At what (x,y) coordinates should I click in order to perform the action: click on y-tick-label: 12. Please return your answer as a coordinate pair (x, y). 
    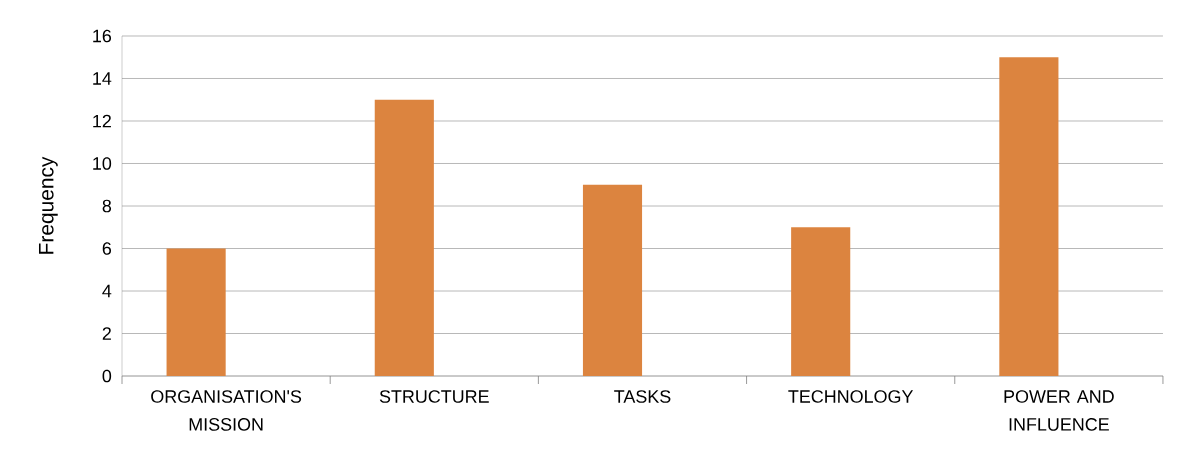
    Looking at the image, I should click on (102, 121).